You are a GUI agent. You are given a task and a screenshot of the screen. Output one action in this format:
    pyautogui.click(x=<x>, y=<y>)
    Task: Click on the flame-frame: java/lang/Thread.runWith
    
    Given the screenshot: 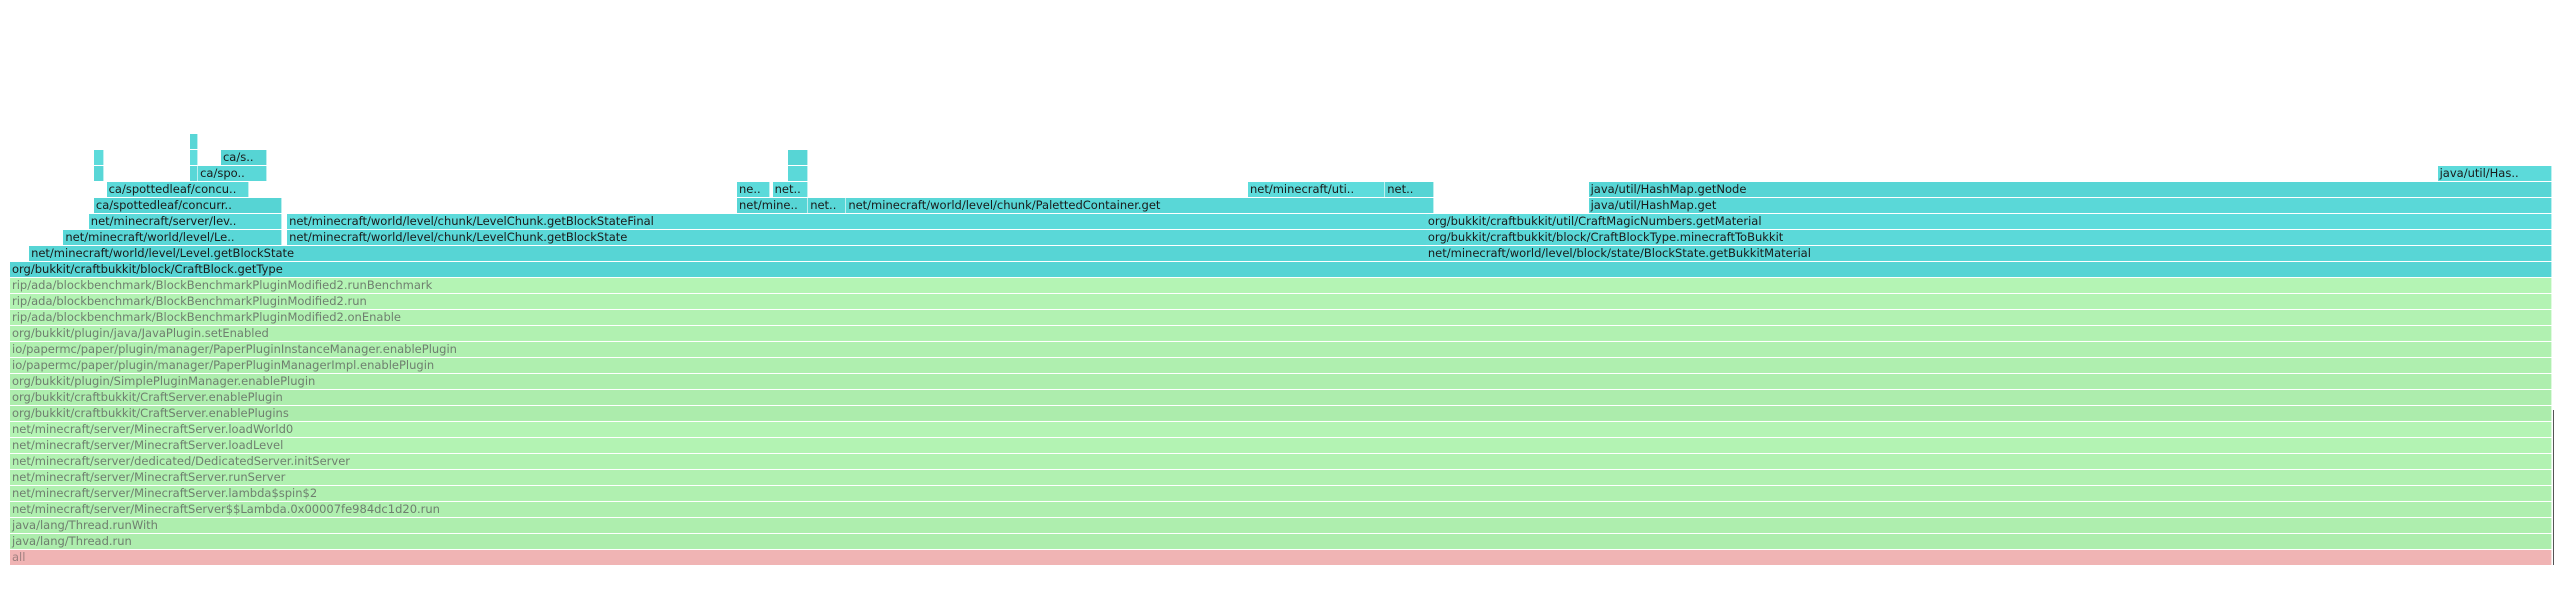 What is the action you would take?
    pyautogui.click(x=1281, y=525)
    